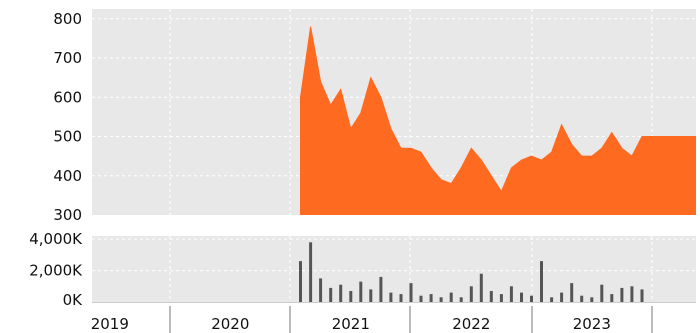  I want to click on price-y-tick-label: 500, so click(67, 137).